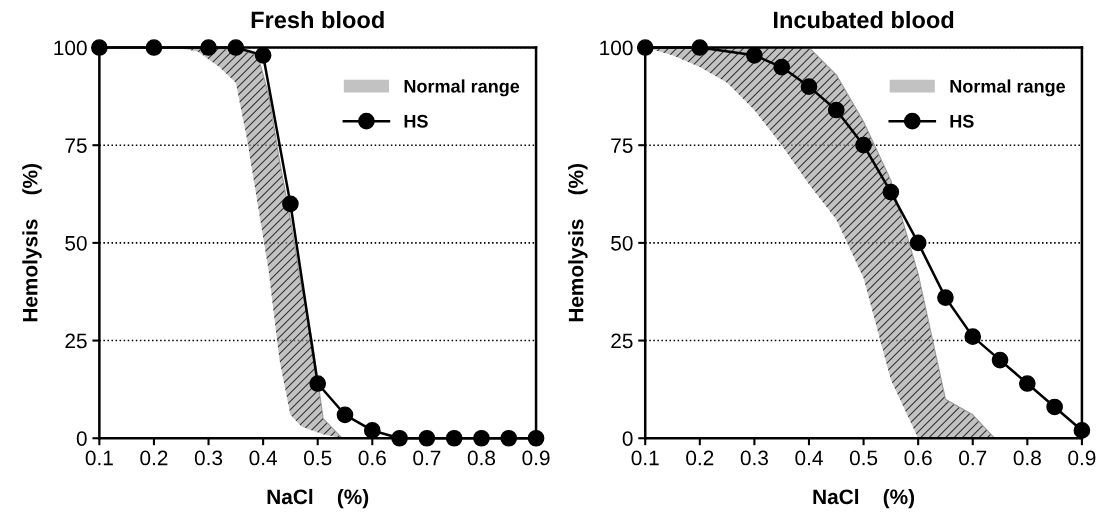 The image size is (1104, 528). What do you see at coordinates (864, 19) in the screenshot?
I see `chart-title: Incubated blood` at bounding box center [864, 19].